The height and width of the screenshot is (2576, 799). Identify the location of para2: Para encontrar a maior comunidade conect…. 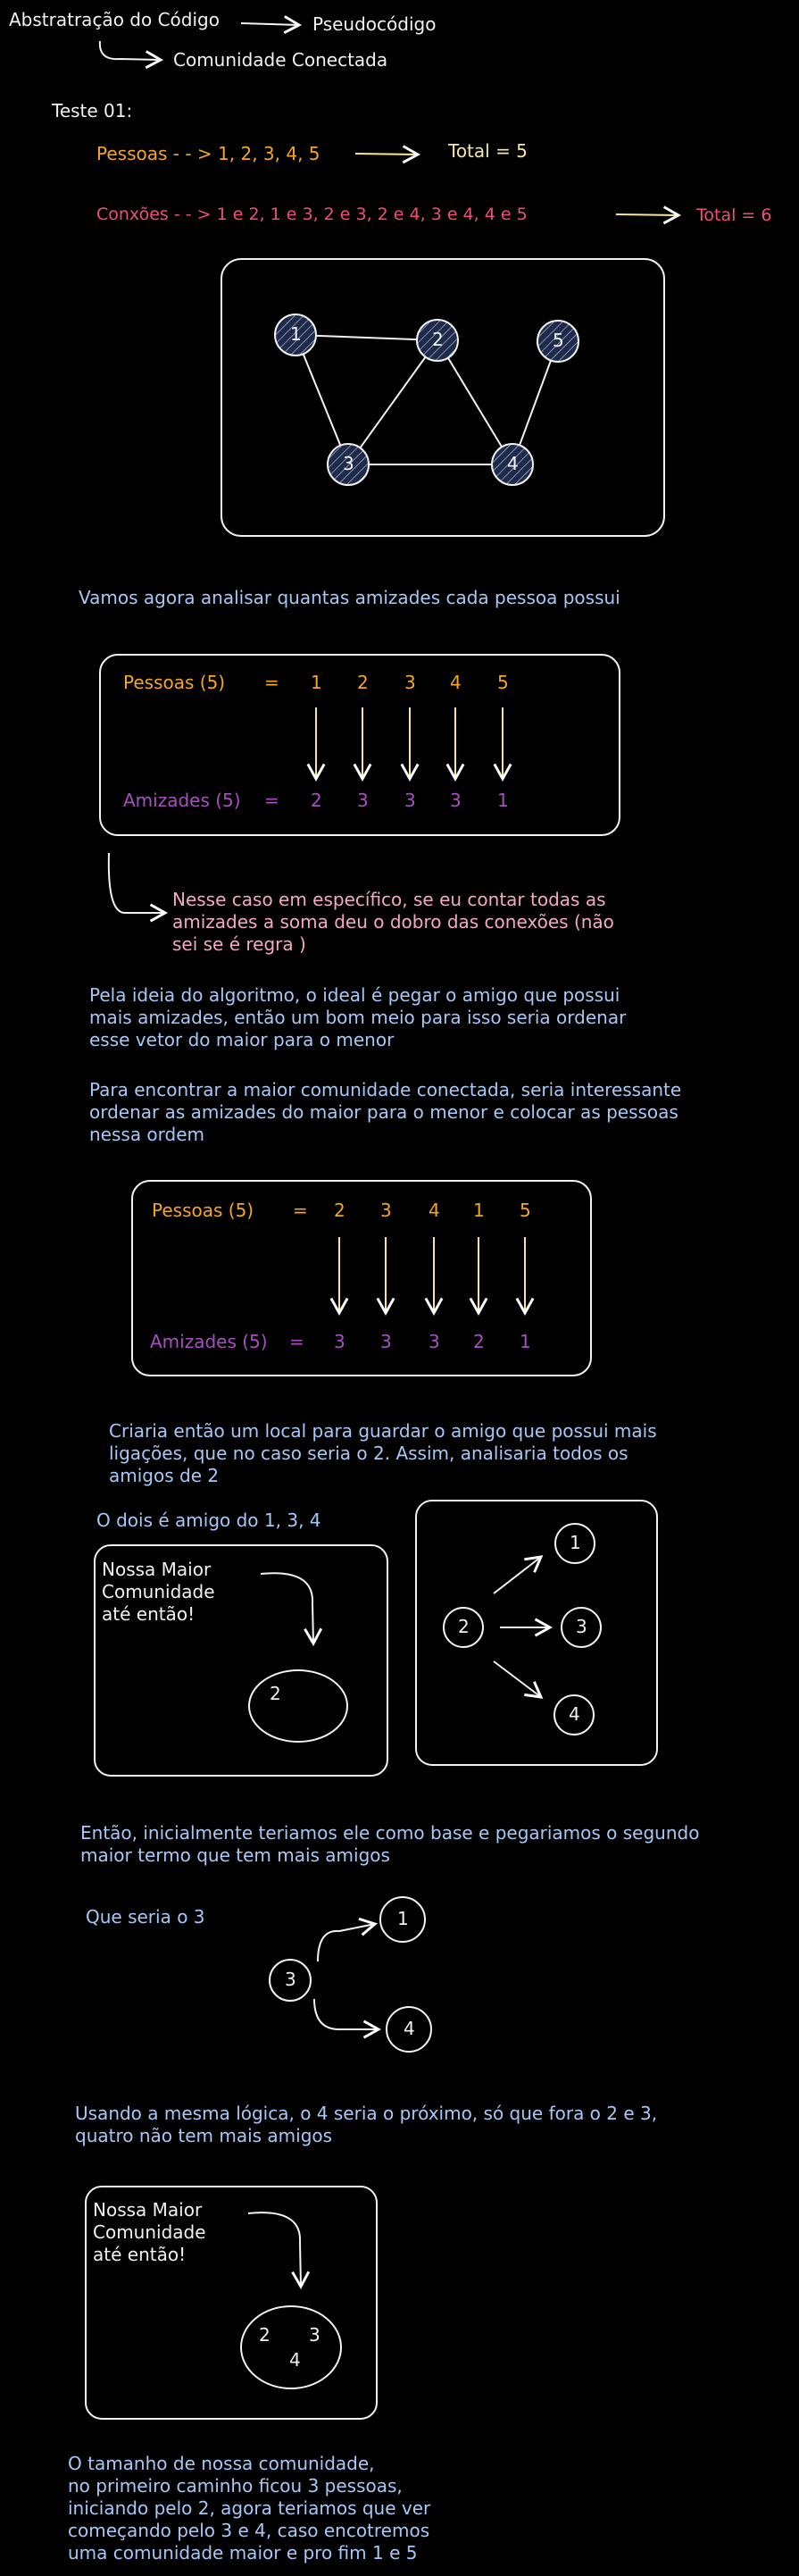
(385, 1113).